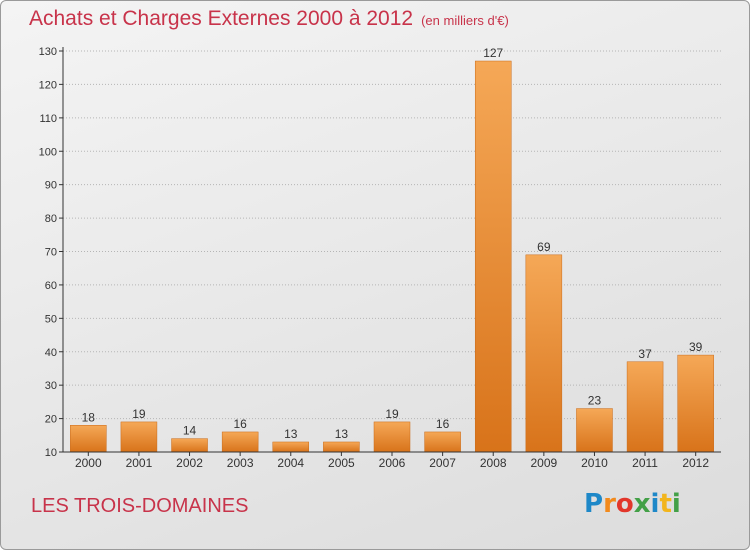 This screenshot has width=750, height=550. Describe the element at coordinates (51, 453) in the screenshot. I see `y-tick-label: 10` at that location.